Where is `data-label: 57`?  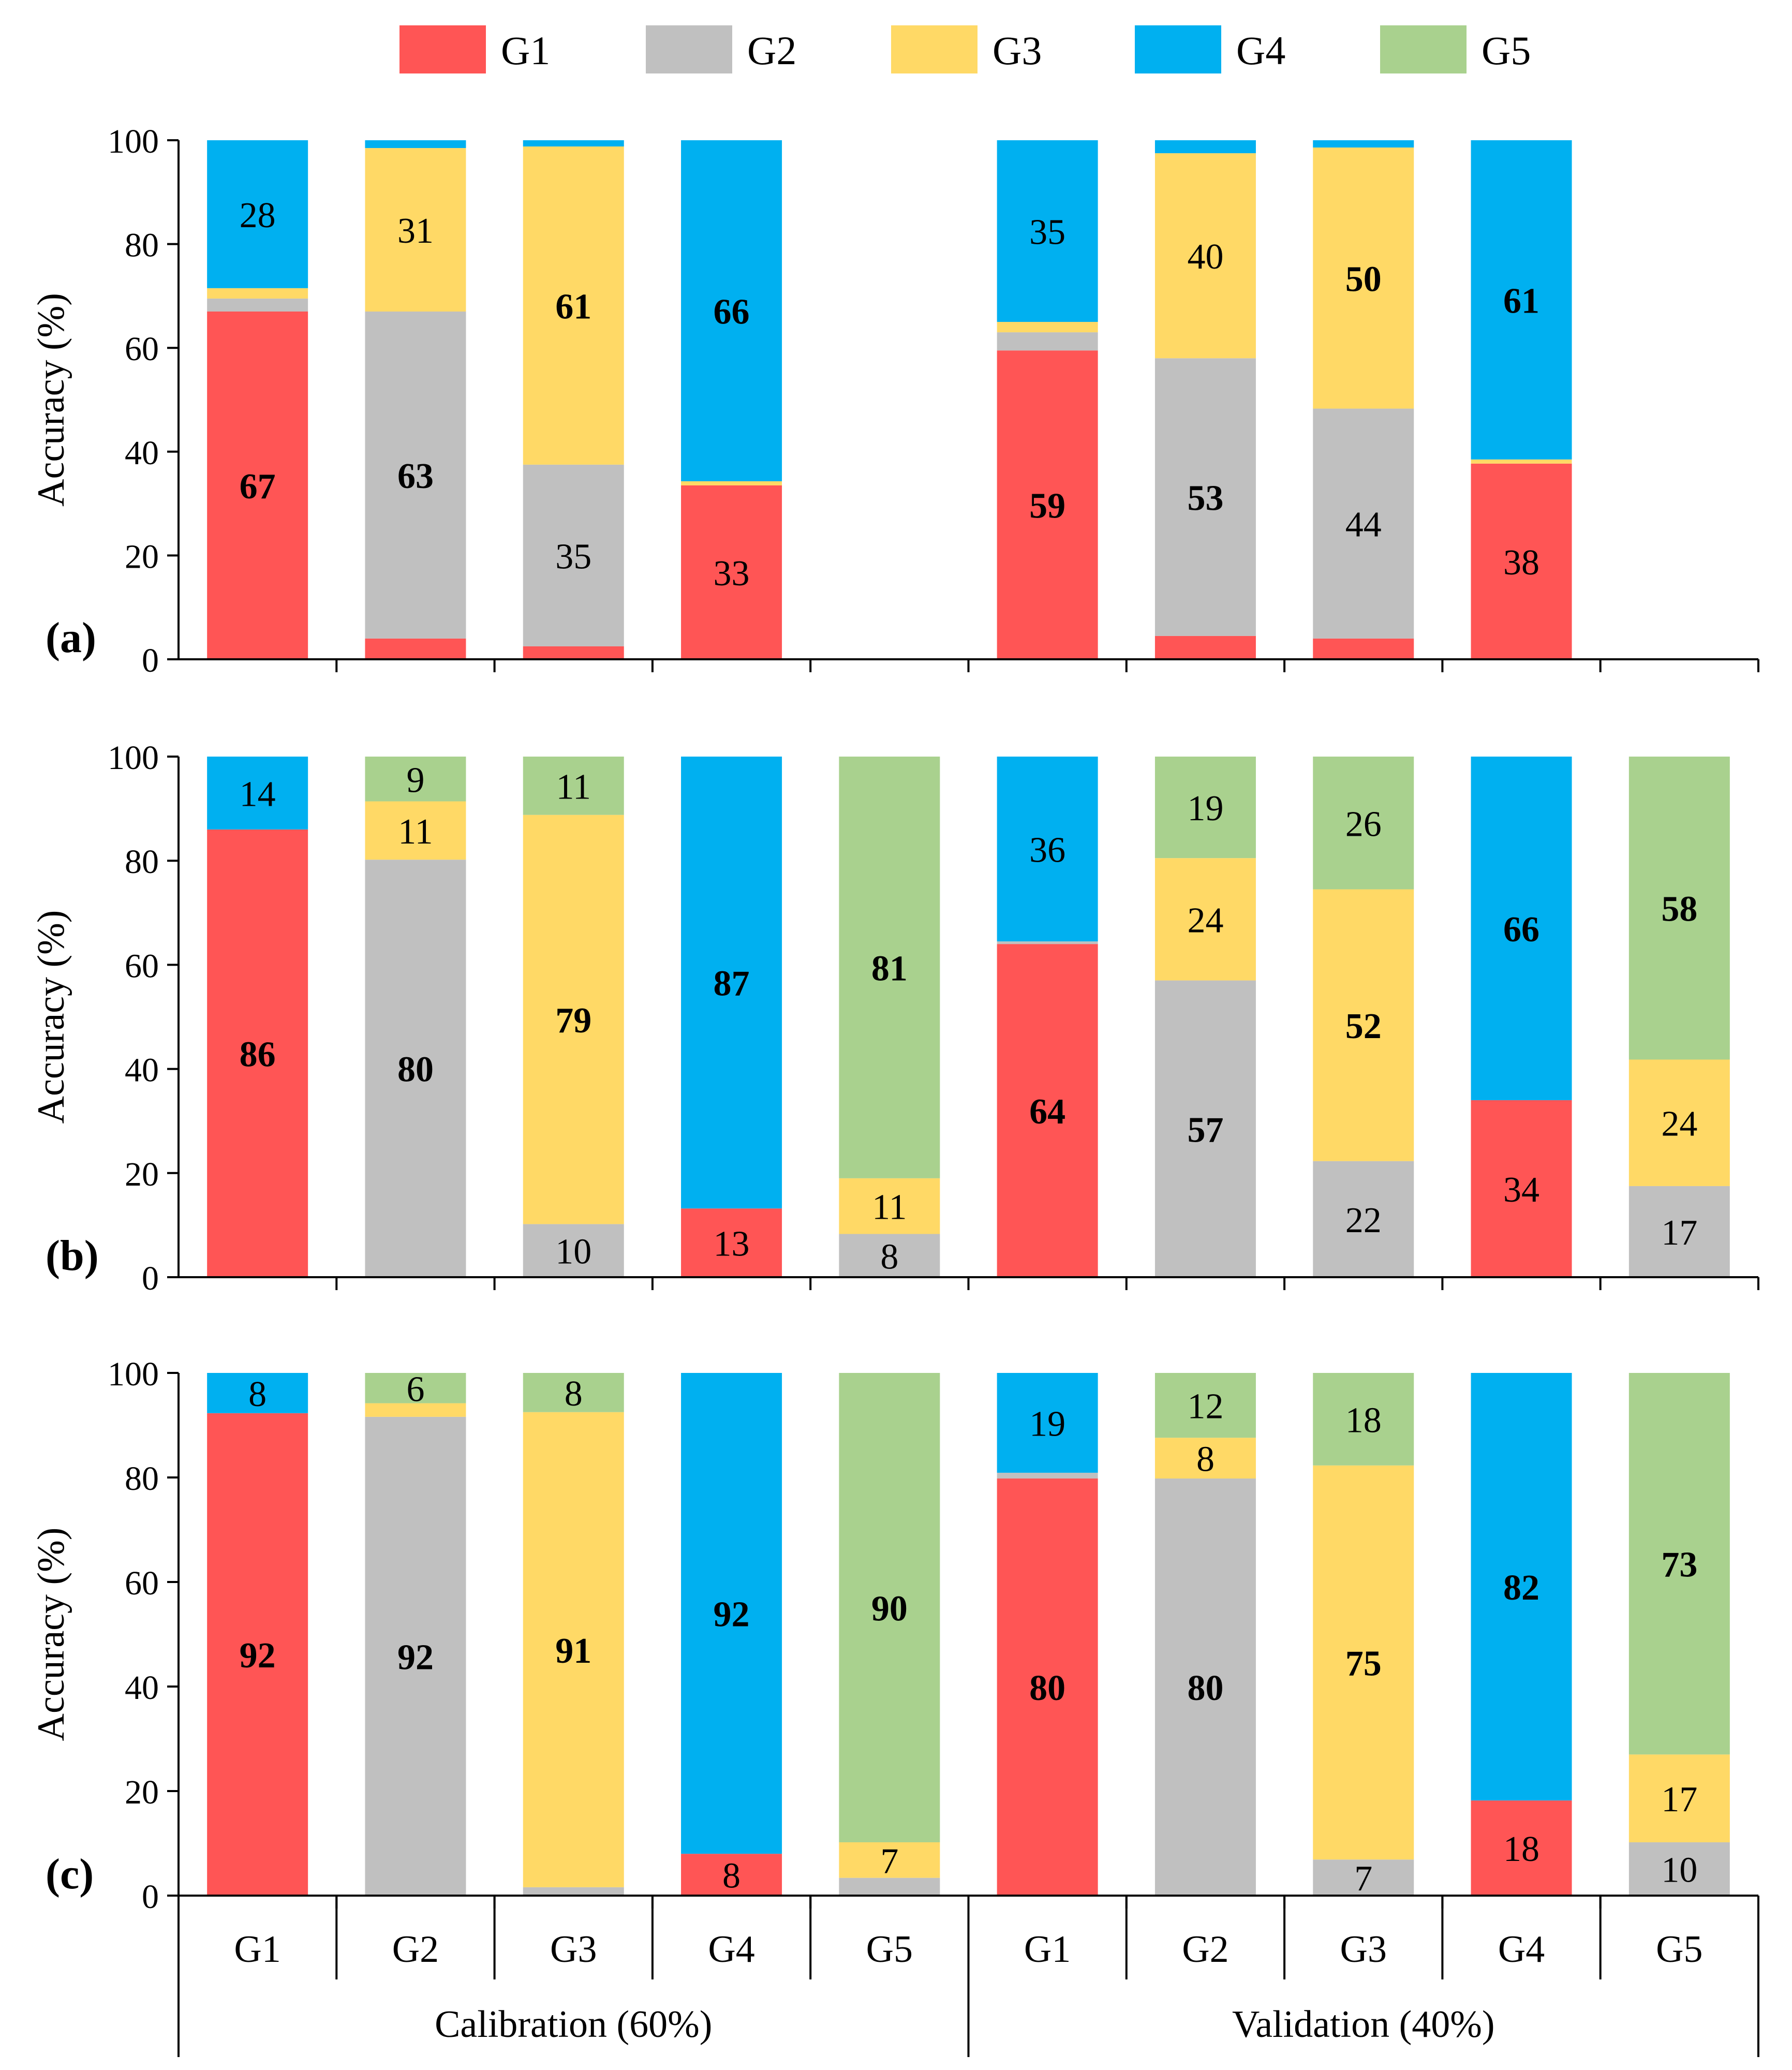 data-label: 57 is located at coordinates (1205, 1130).